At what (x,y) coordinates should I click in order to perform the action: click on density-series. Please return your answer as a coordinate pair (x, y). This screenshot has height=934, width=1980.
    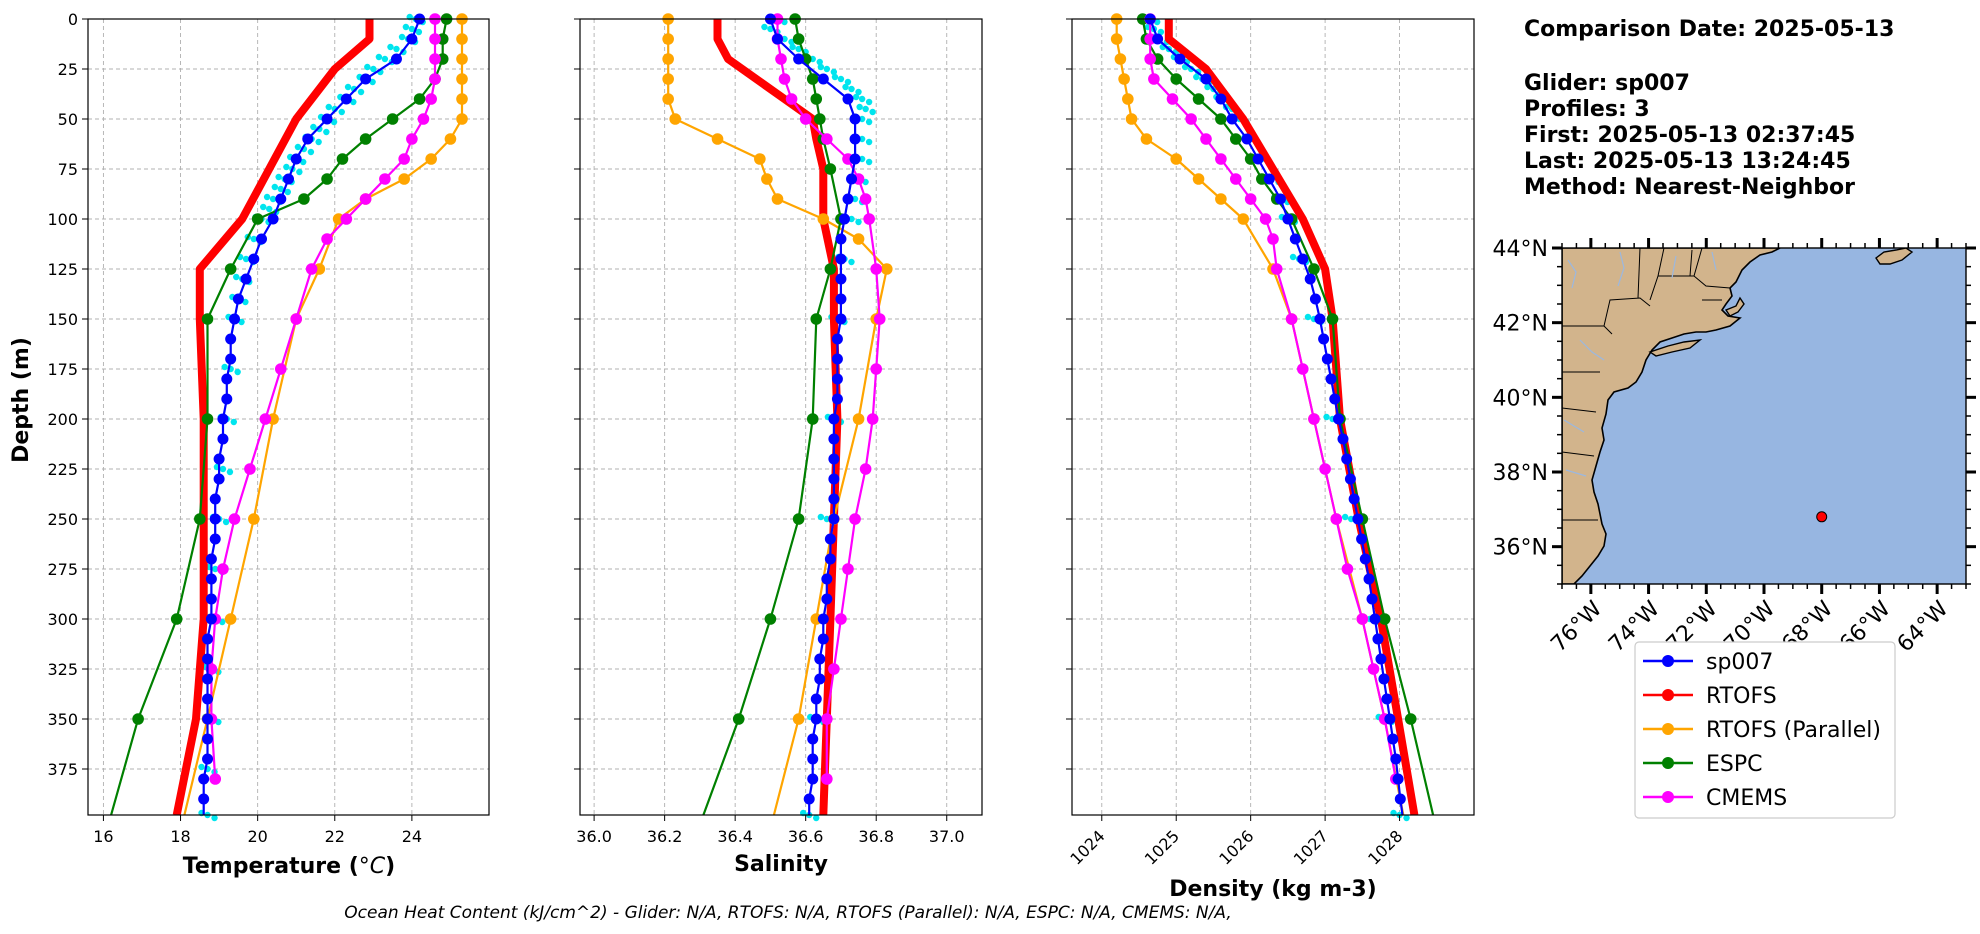
    Looking at the image, I should click on (1272, 417).